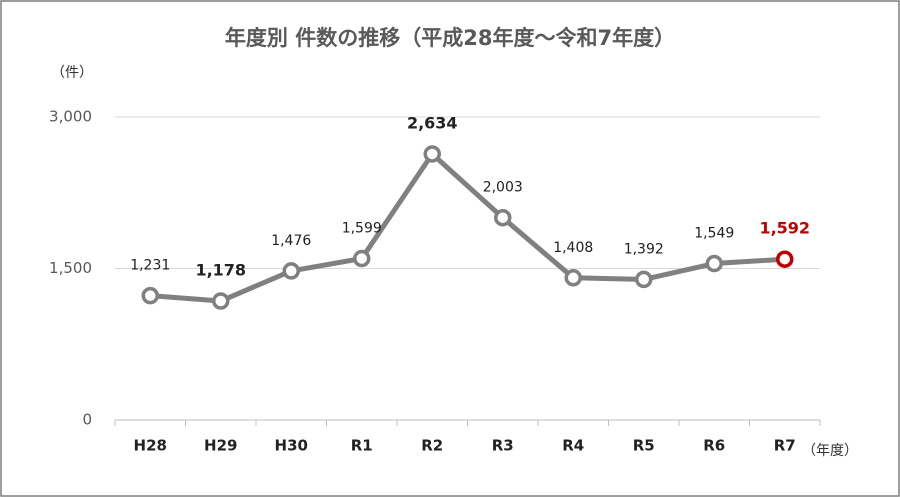 This screenshot has width=900, height=497. What do you see at coordinates (72, 73) in the screenshot?
I see `y-axis-label: （件）` at bounding box center [72, 73].